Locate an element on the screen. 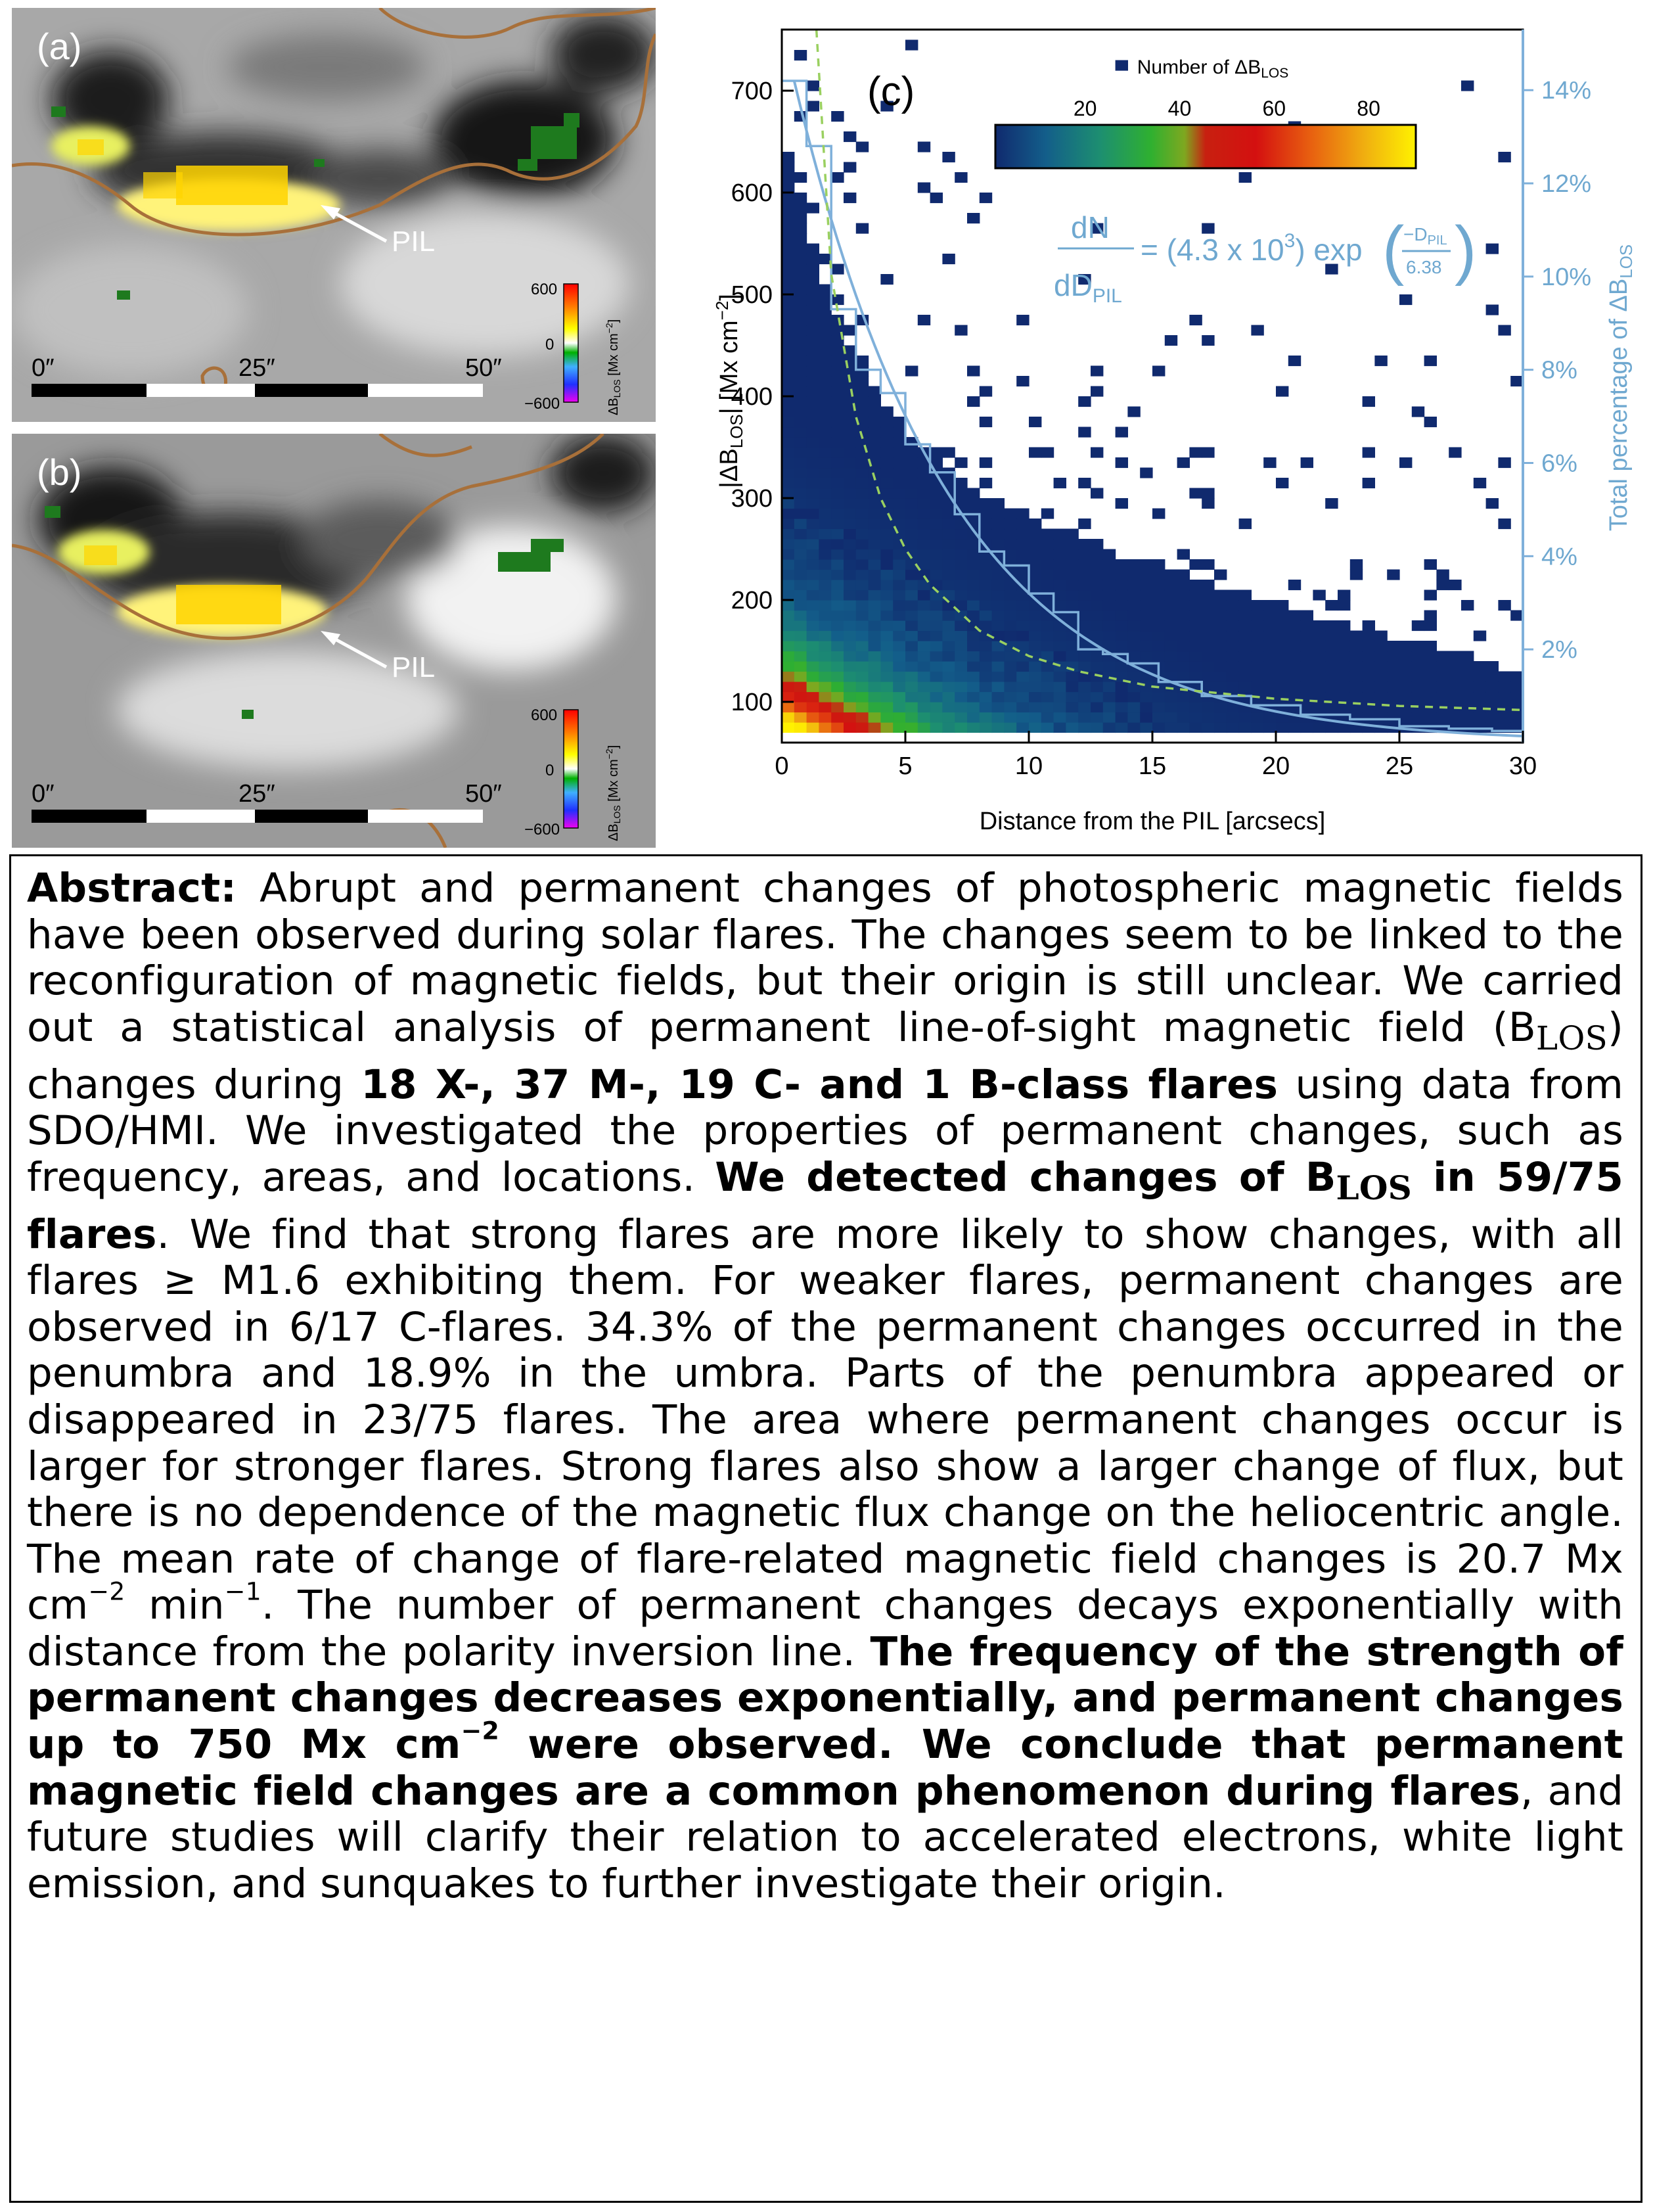 This screenshot has width=1653, height=2212. scale-tick-b-0: 0″ is located at coordinates (43, 794).